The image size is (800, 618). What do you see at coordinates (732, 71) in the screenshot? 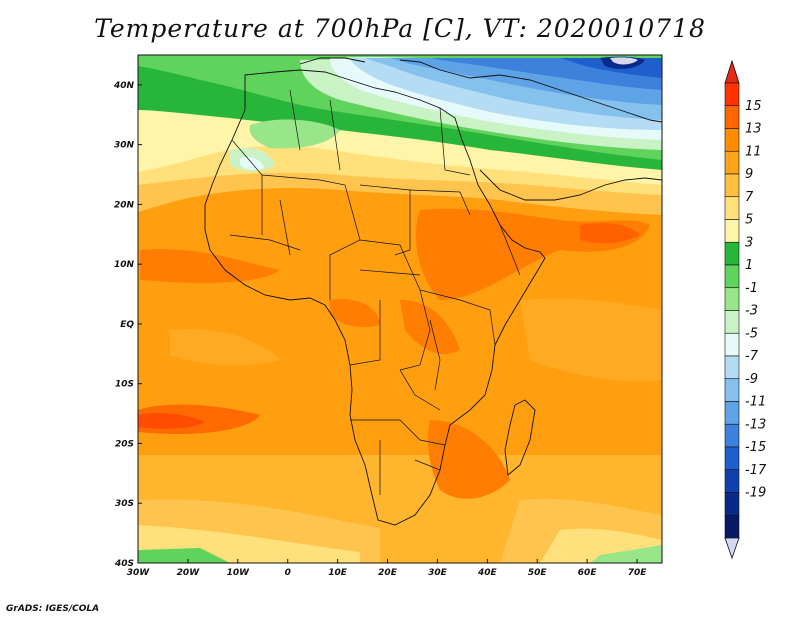
I see `colorbar-over-arrow` at bounding box center [732, 71].